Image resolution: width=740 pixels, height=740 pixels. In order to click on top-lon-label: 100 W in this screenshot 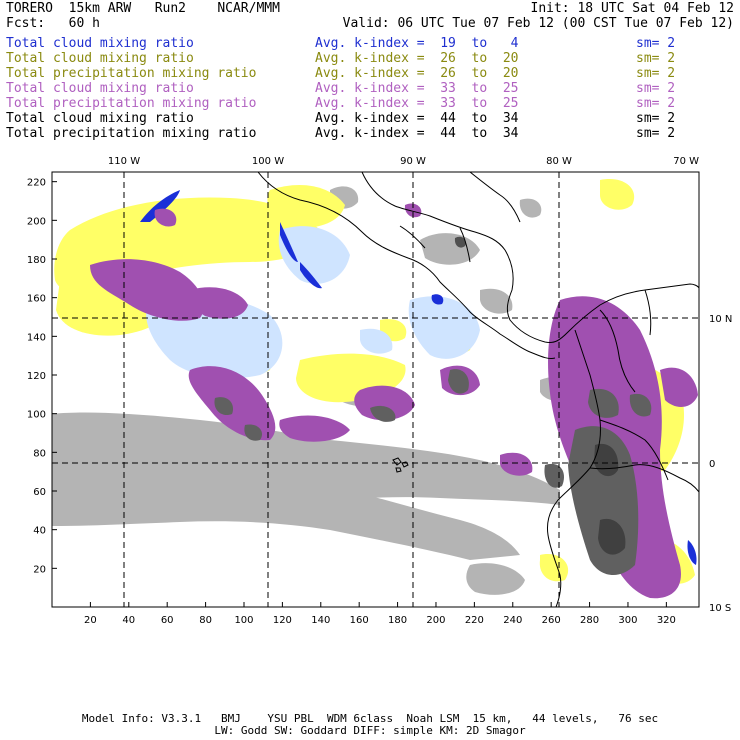, I will do `click(268, 161)`.